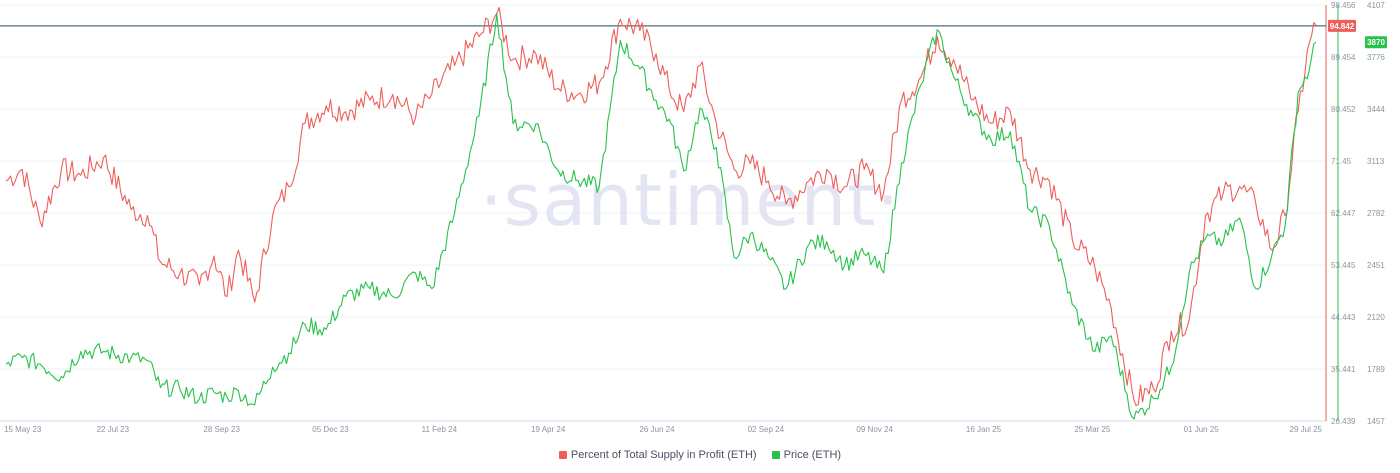 Image resolution: width=1400 pixels, height=473 pixels. What do you see at coordinates (663, 455) in the screenshot?
I see `legend-label: Percent of Total Supply in Profit (ETH)` at bounding box center [663, 455].